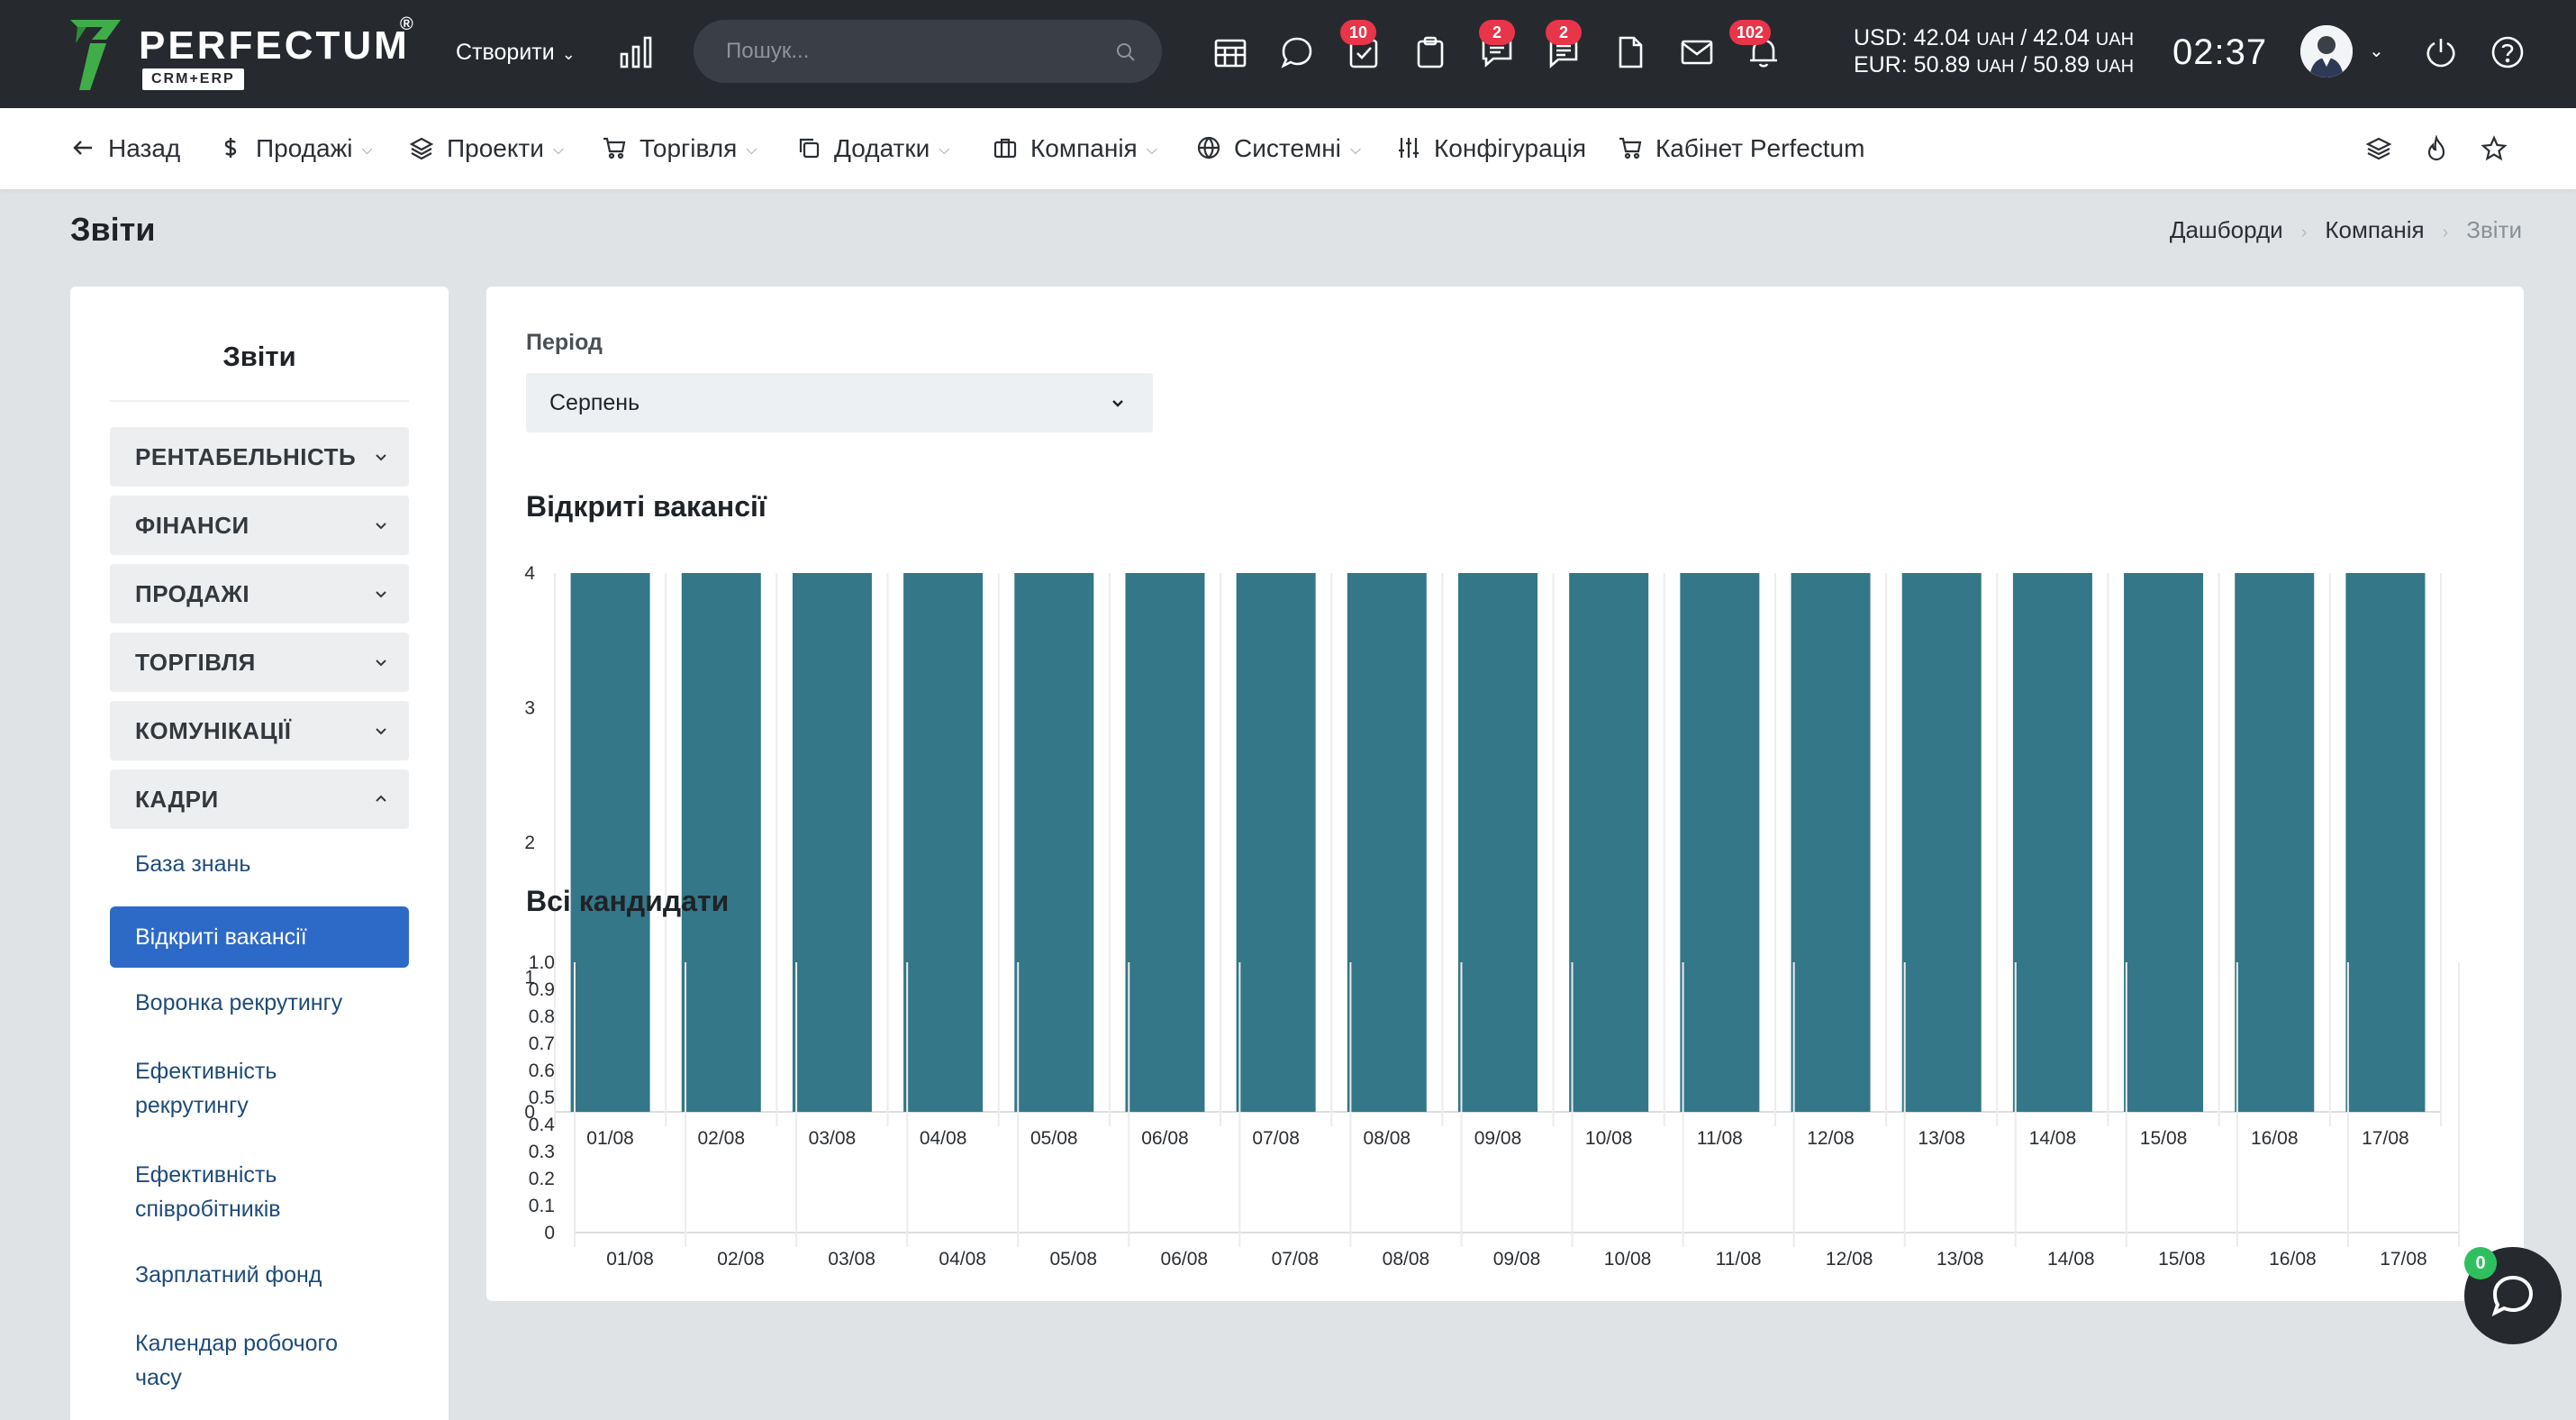 The image size is (2576, 1420). Describe the element at coordinates (2513, 1295) in the screenshot. I see `chat-widget-button: 0` at that location.